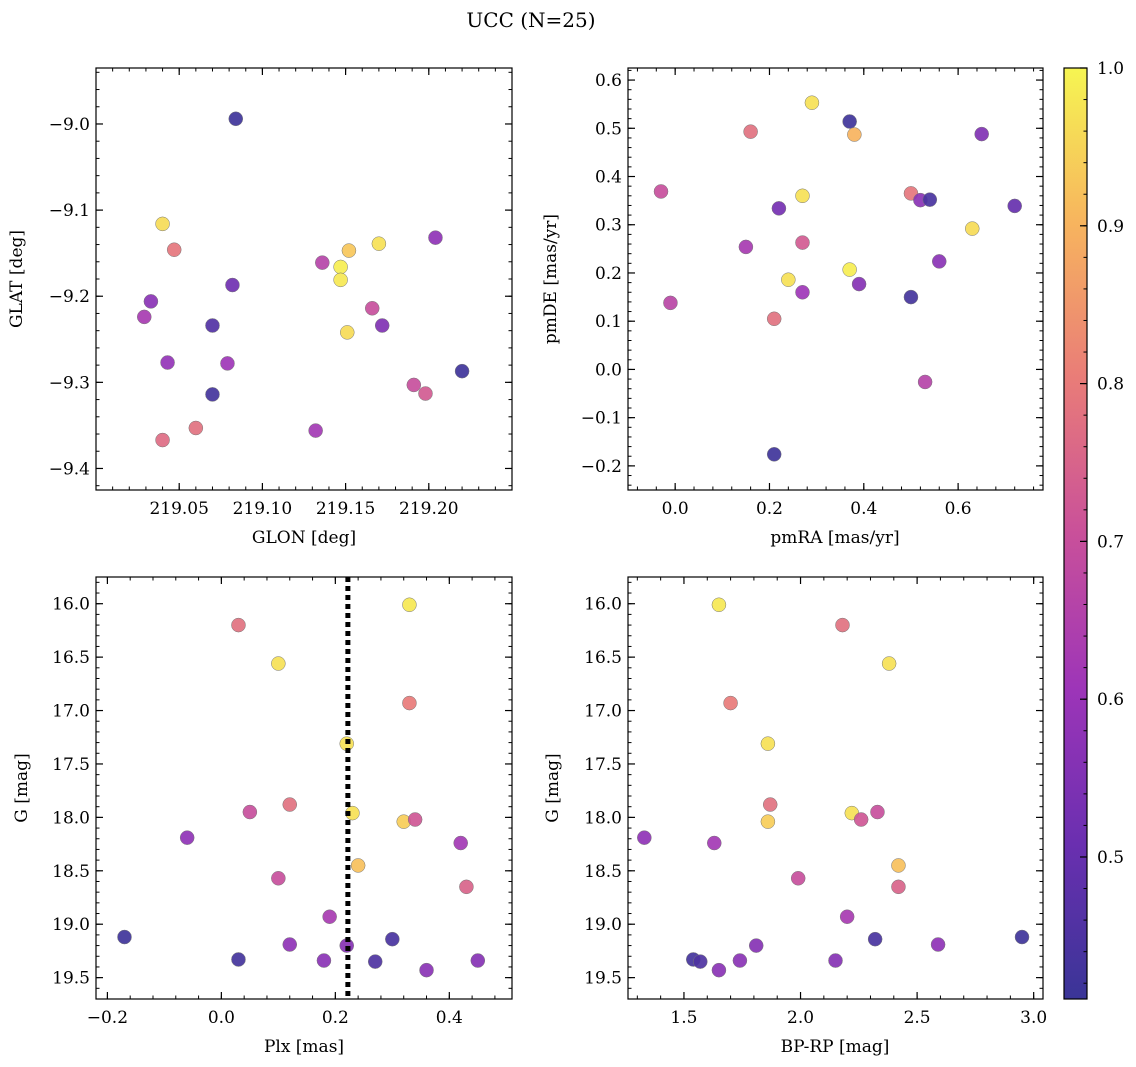 This screenshot has width=1136, height=1067. What do you see at coordinates (1110, 858) in the screenshot?
I see `colorbar-tick-label: 0.5` at bounding box center [1110, 858].